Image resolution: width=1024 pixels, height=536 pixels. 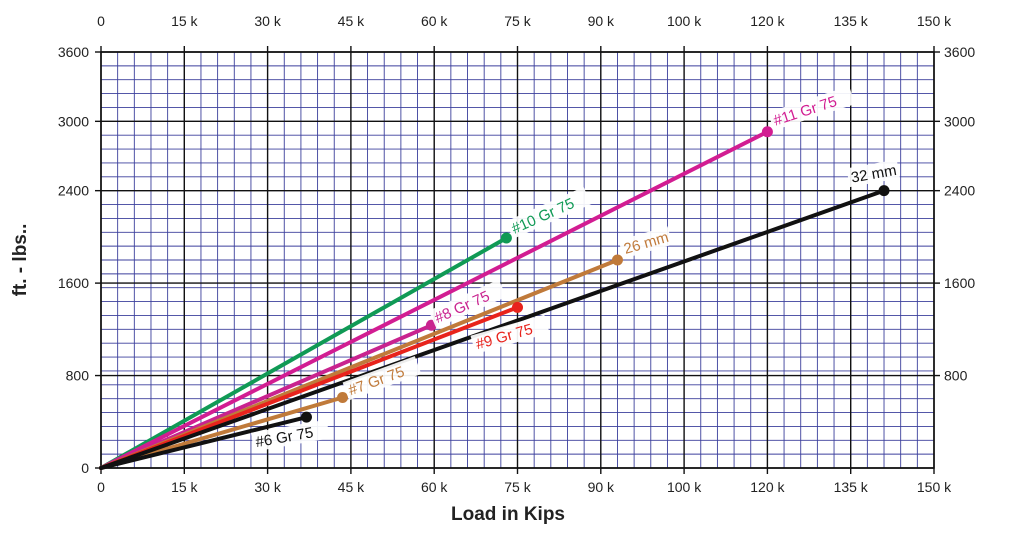 What do you see at coordinates (101, 21) in the screenshot?
I see `x-tick-label-top: 0` at bounding box center [101, 21].